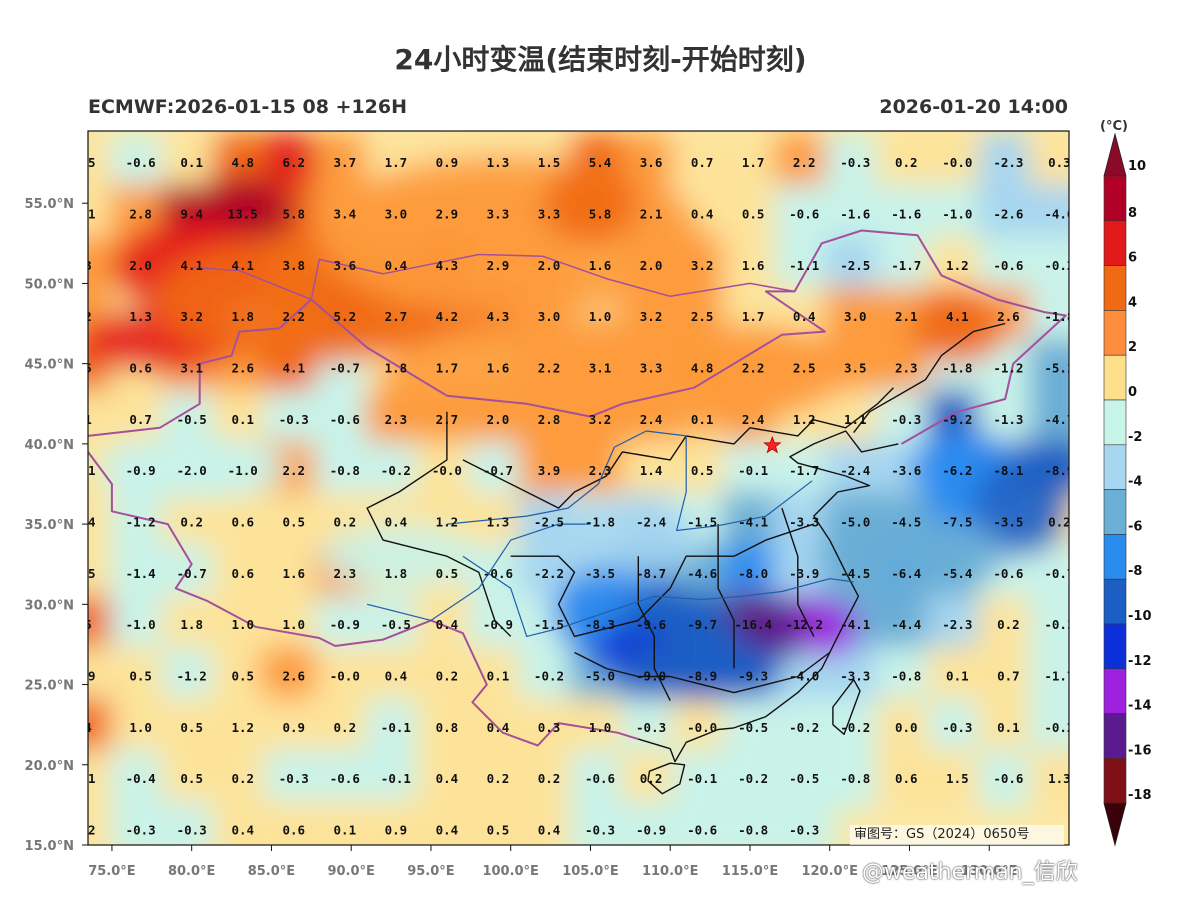 The width and height of the screenshot is (1201, 900). I want to click on grid-value: -1.7, so click(804, 470).